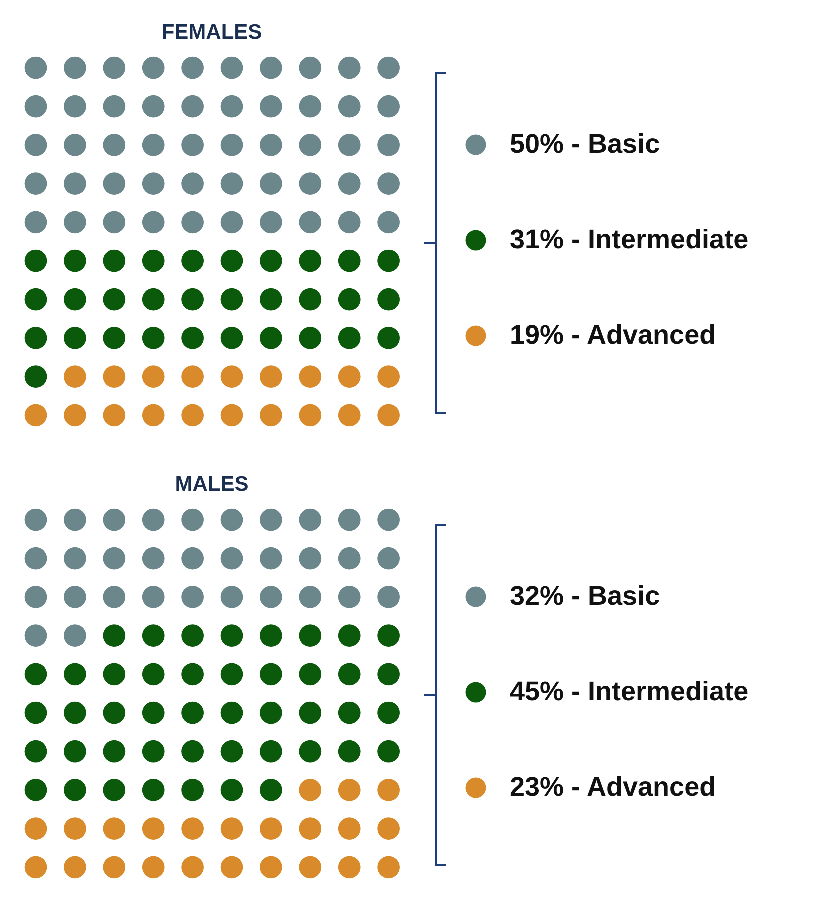 The height and width of the screenshot is (915, 815). What do you see at coordinates (613, 787) in the screenshot?
I see `data-label: 23% - Advanced` at bounding box center [613, 787].